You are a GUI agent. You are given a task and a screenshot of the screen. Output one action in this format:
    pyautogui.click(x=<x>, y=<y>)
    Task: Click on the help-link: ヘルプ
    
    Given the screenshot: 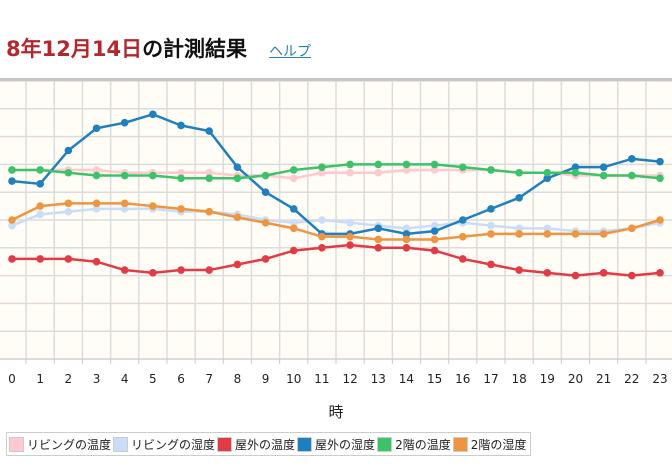 What is the action you would take?
    pyautogui.click(x=290, y=52)
    